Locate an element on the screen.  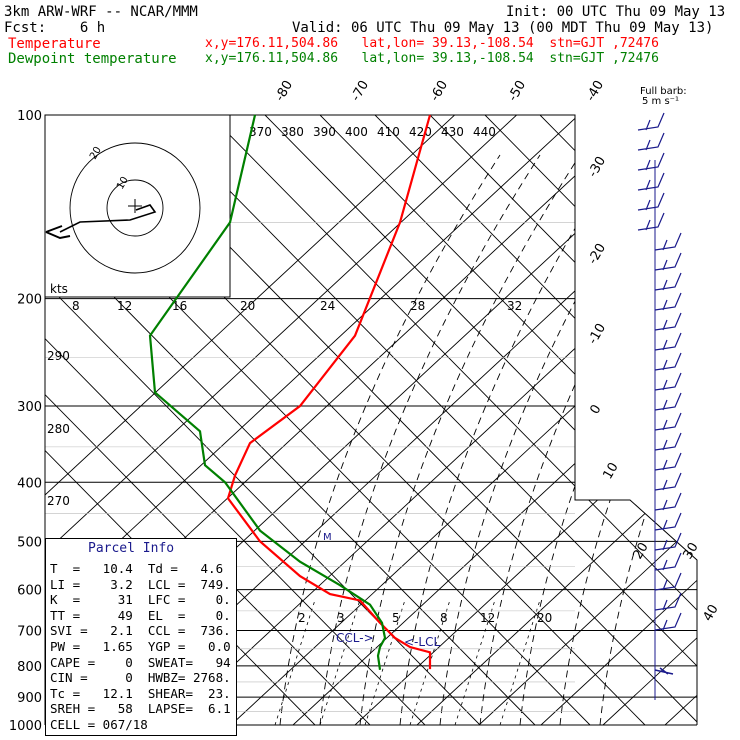
mixing-ratio-label: 2 is located at coordinates (302, 618).